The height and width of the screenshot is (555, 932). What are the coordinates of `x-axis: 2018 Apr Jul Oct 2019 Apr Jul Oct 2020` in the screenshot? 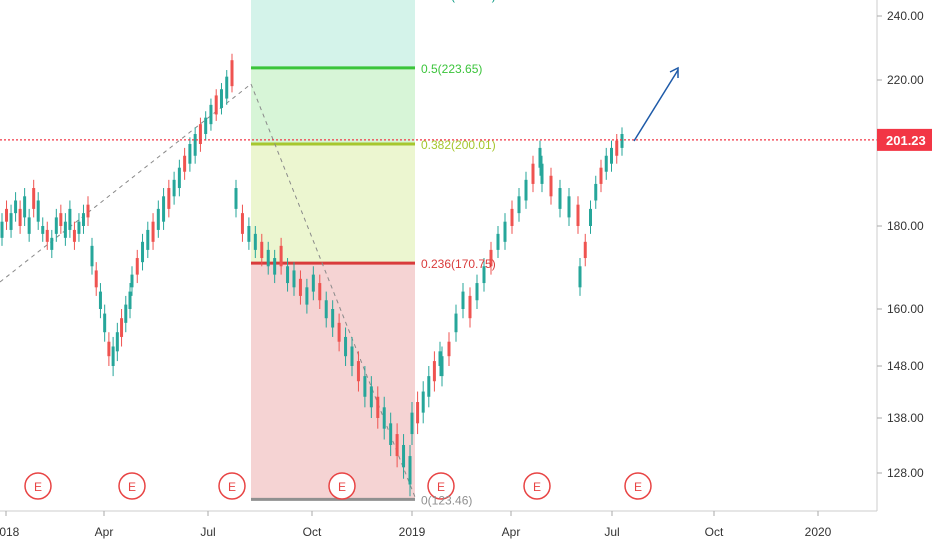 It's located at (416, 525).